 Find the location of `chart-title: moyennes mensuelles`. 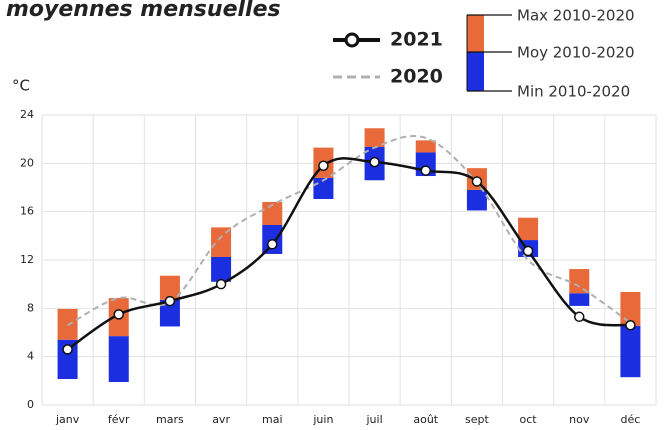

chart-title: moyennes mensuelles is located at coordinates (143, 11).